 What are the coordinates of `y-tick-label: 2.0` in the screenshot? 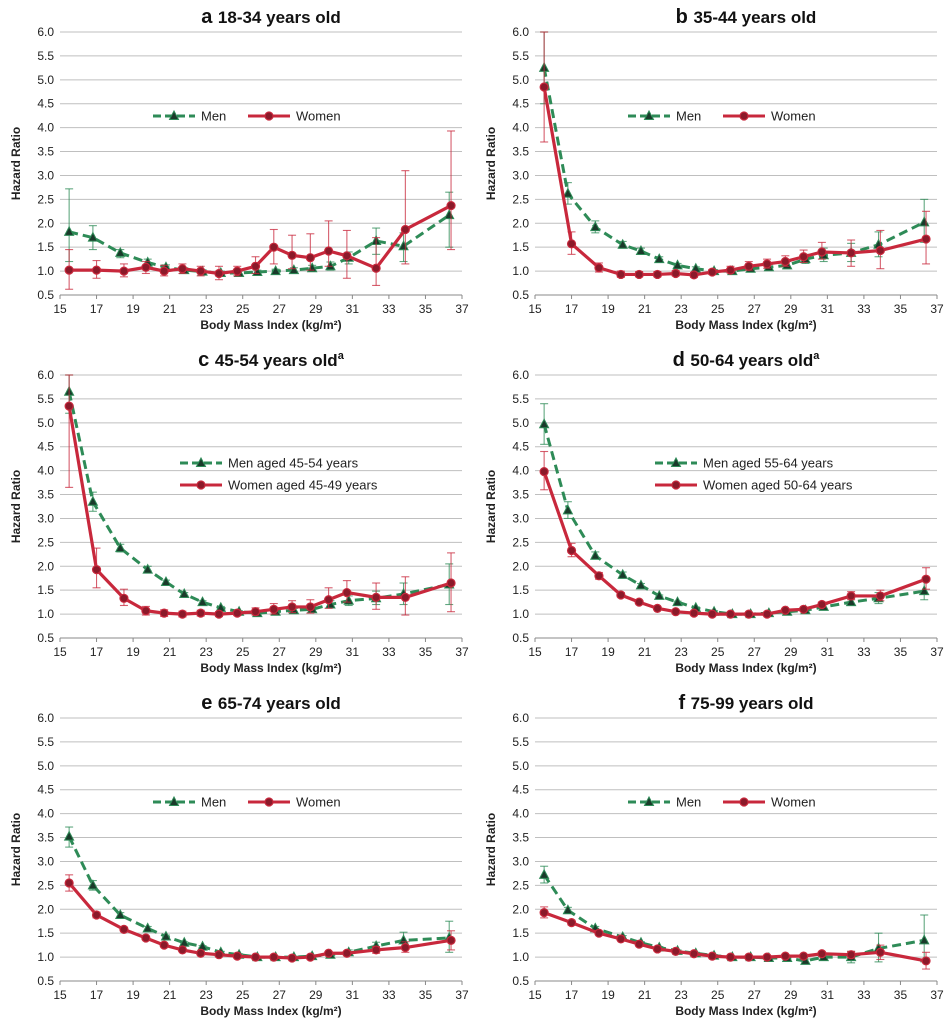 It's located at (520, 566).